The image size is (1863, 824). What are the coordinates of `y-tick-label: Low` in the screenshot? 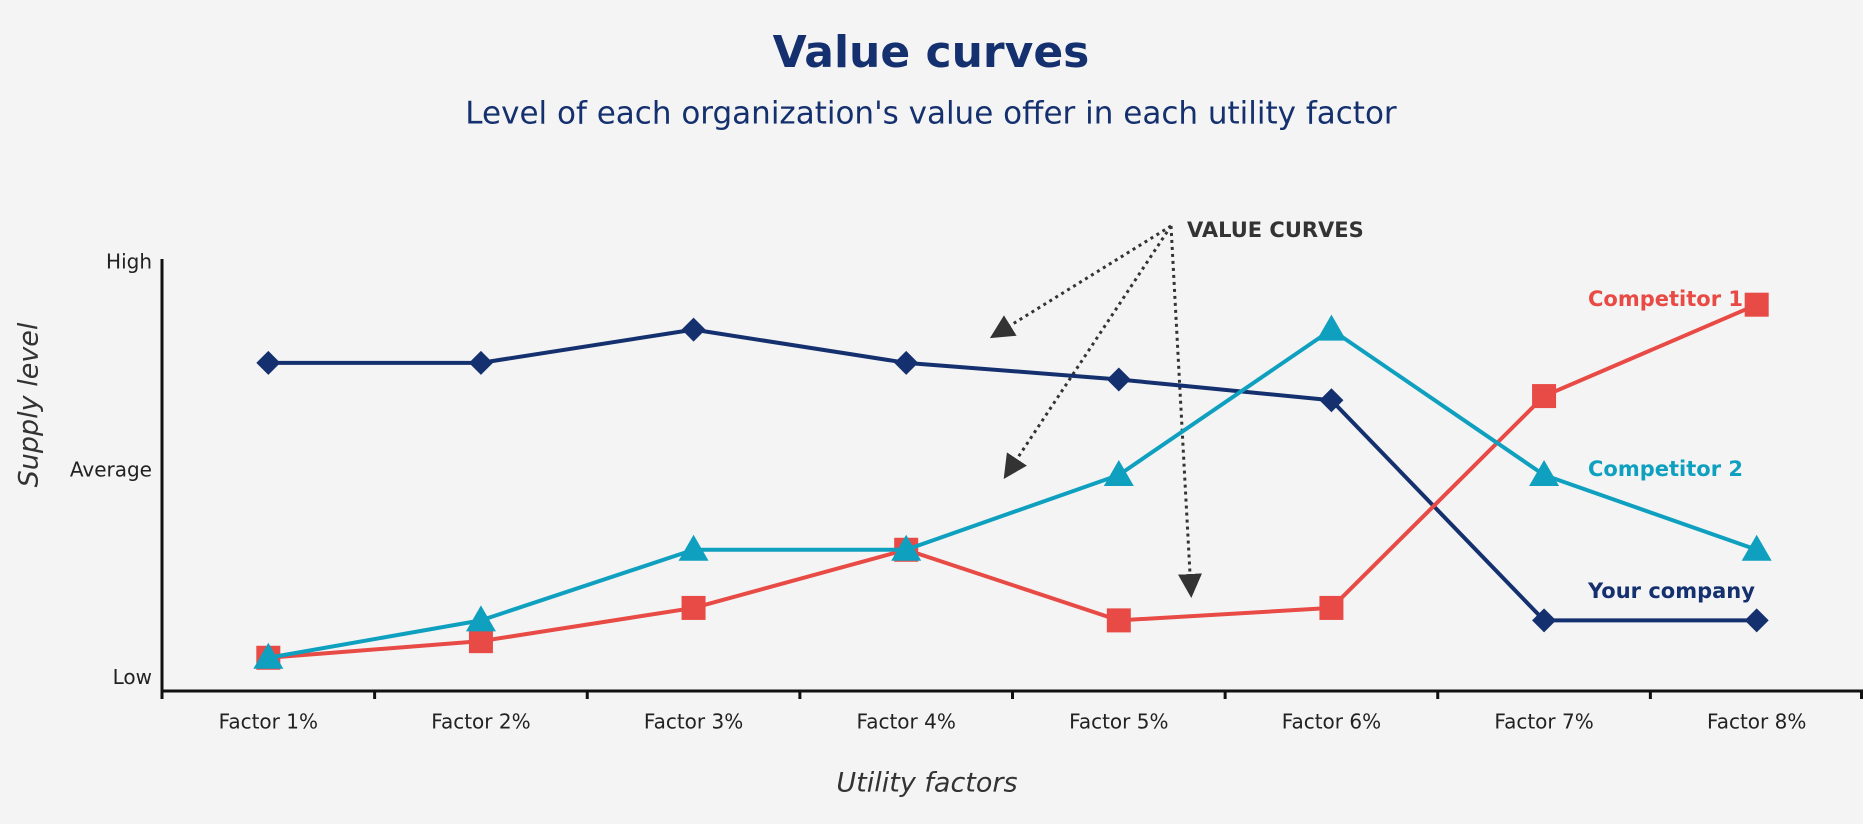 It's located at (132, 677).